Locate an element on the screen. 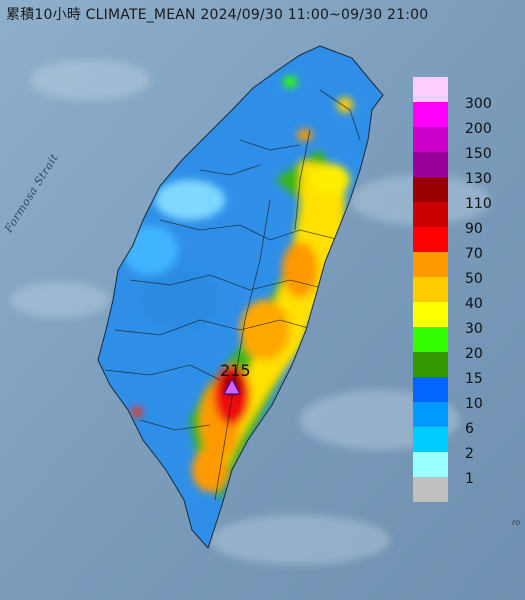  legend-label: 30 is located at coordinates (474, 329).